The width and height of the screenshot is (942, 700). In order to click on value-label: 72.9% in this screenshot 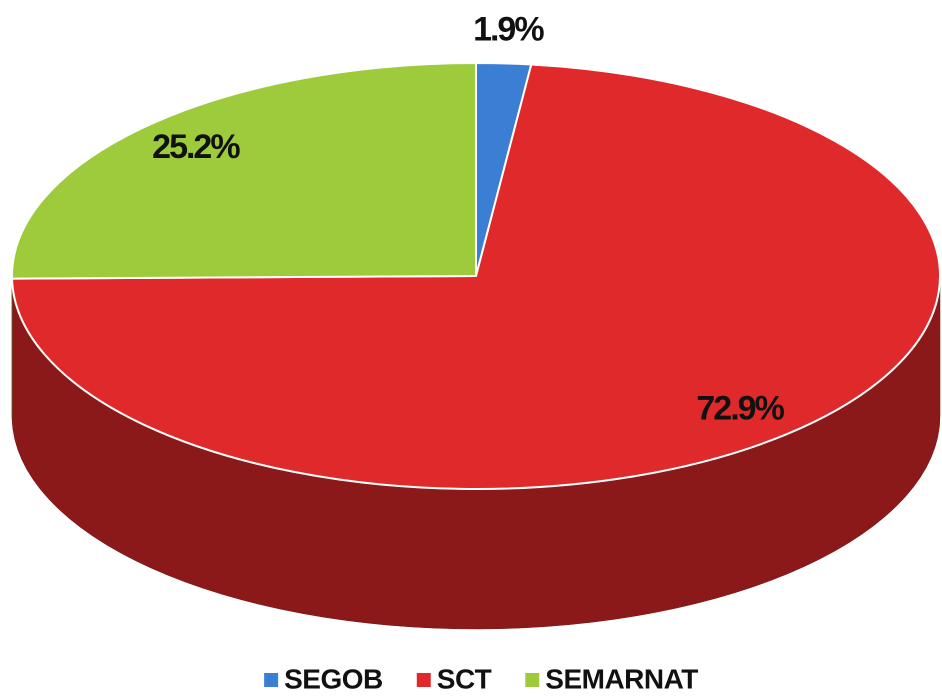, I will do `click(740, 409)`.